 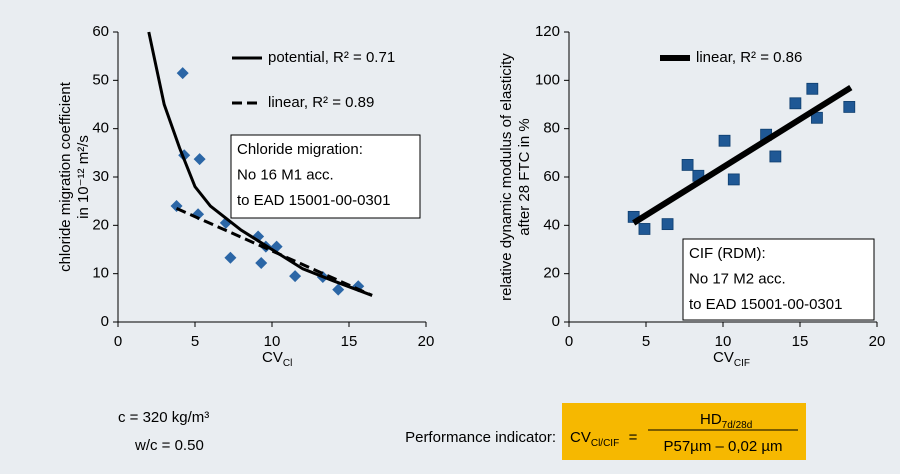 I want to click on y-axis-label: after 28 FTC in %, so click(x=524, y=177).